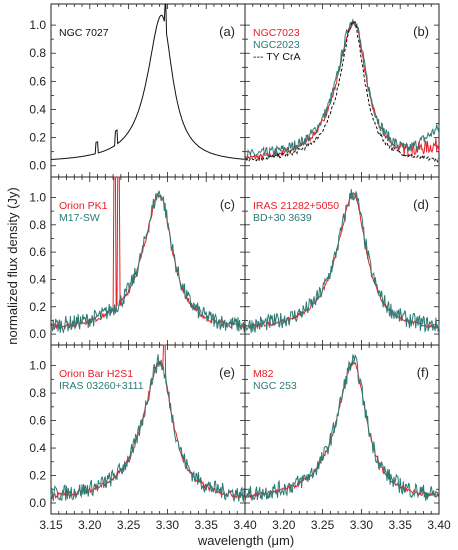 This screenshot has width=458, height=550. What do you see at coordinates (421, 31) in the screenshot?
I see `panel-label: (b)` at bounding box center [421, 31].